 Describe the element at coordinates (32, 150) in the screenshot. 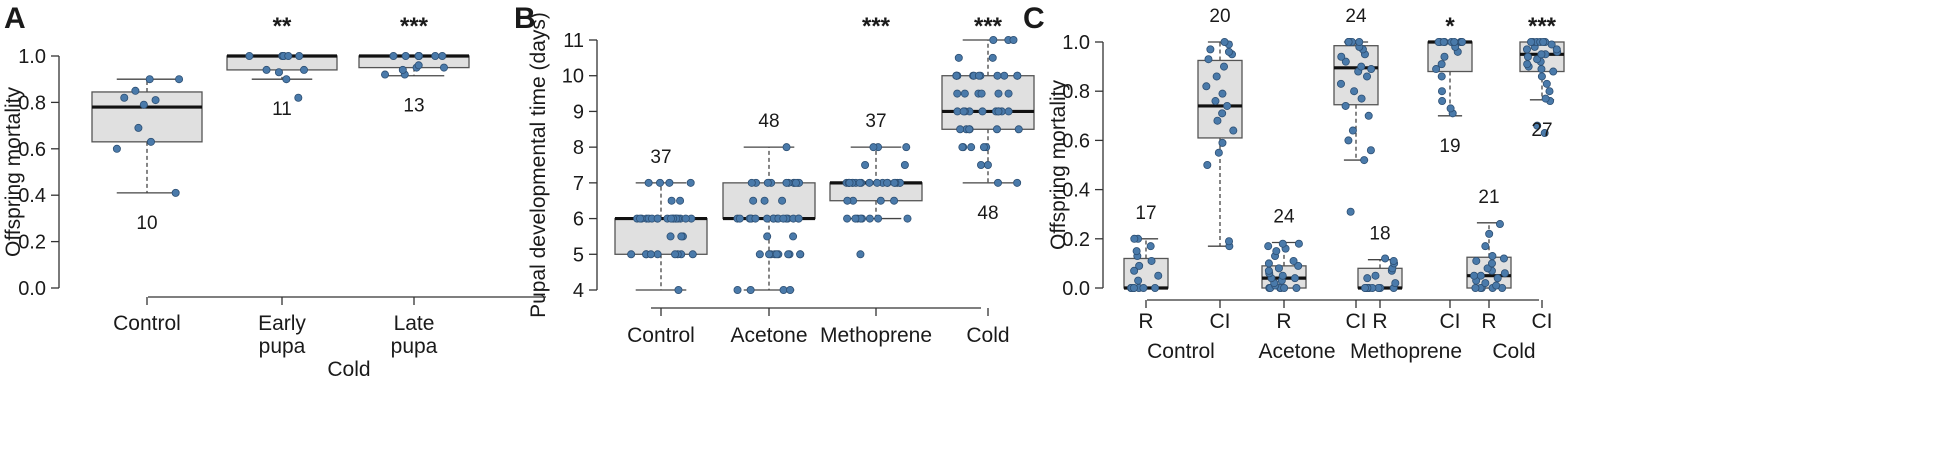

I see `y-tick-label: 0.6` at that location.